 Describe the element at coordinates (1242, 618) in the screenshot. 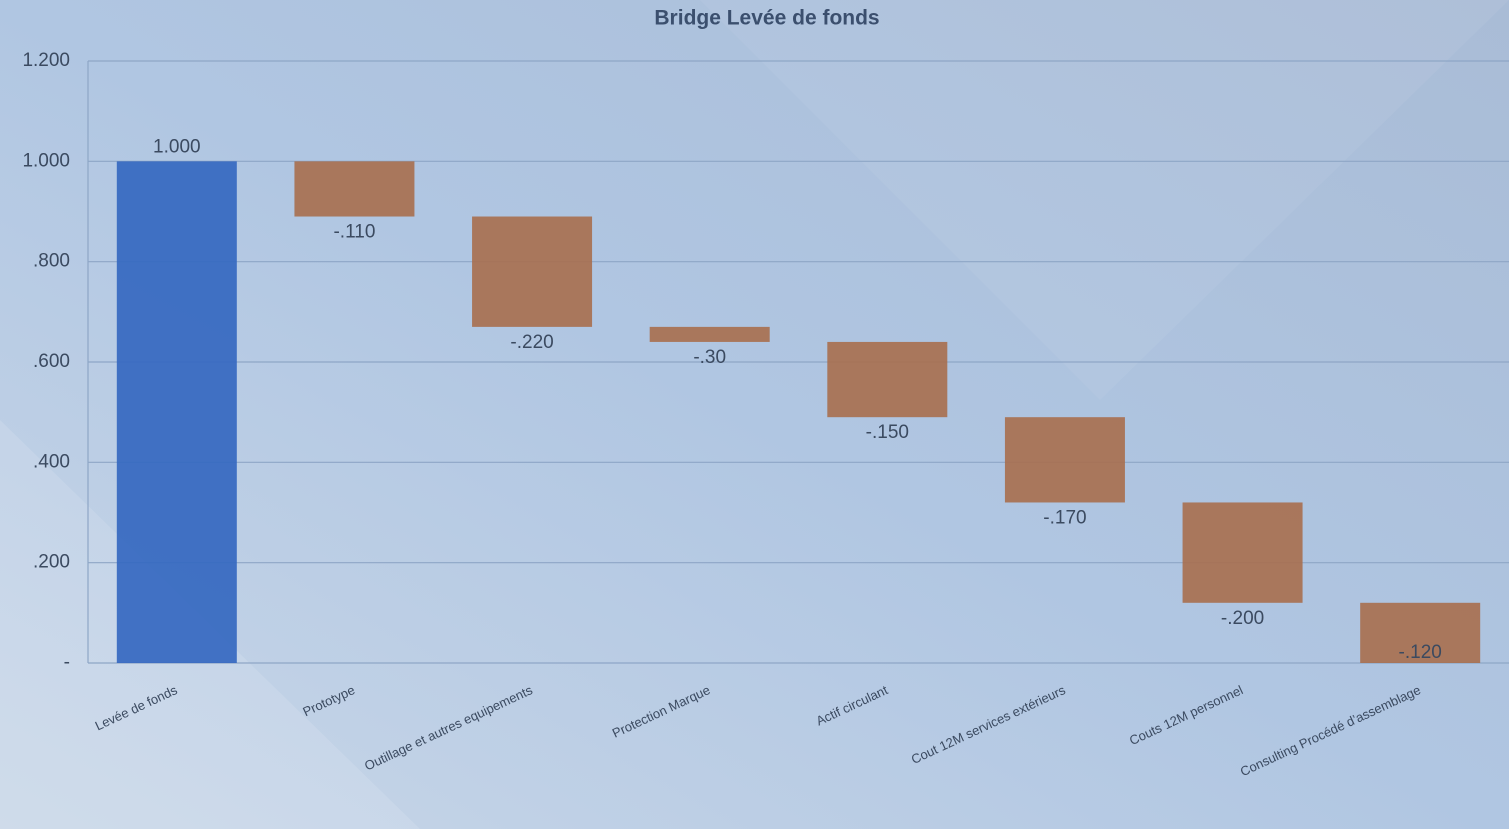

I see `data-label: -.200` at that location.